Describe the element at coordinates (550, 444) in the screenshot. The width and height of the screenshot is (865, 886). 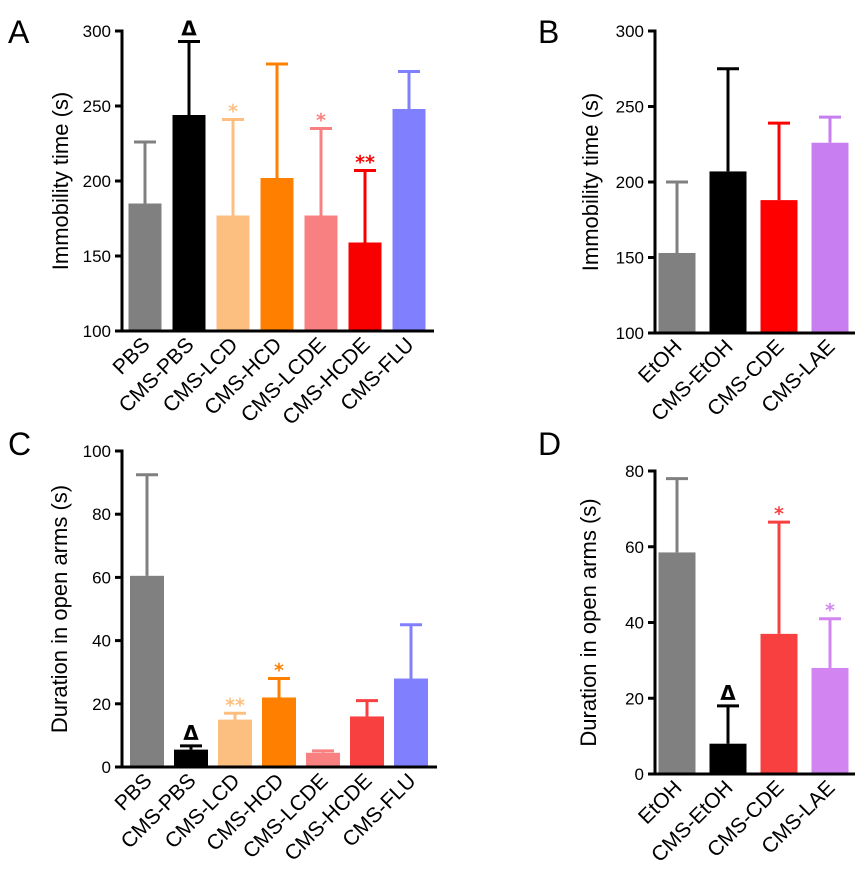
I see `panel-letter-d: D` at that location.